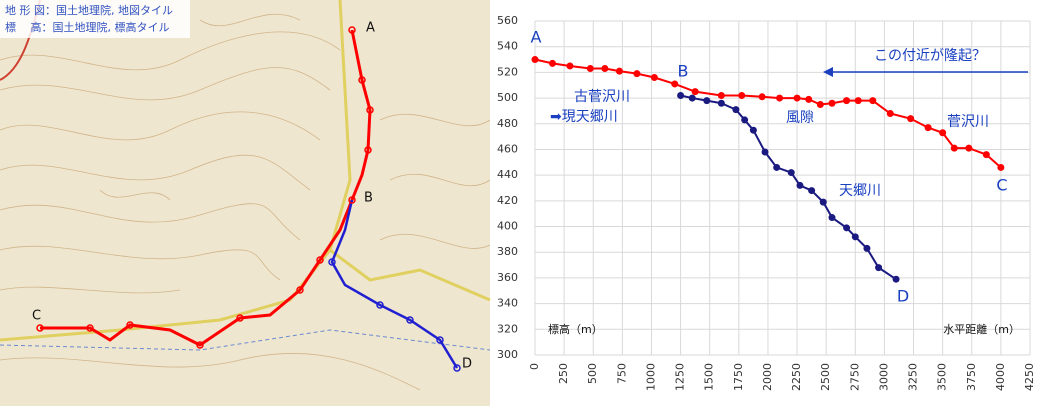 This screenshot has height=410, width=1045. I want to click on x-tick-label: 1250, so click(680, 377).